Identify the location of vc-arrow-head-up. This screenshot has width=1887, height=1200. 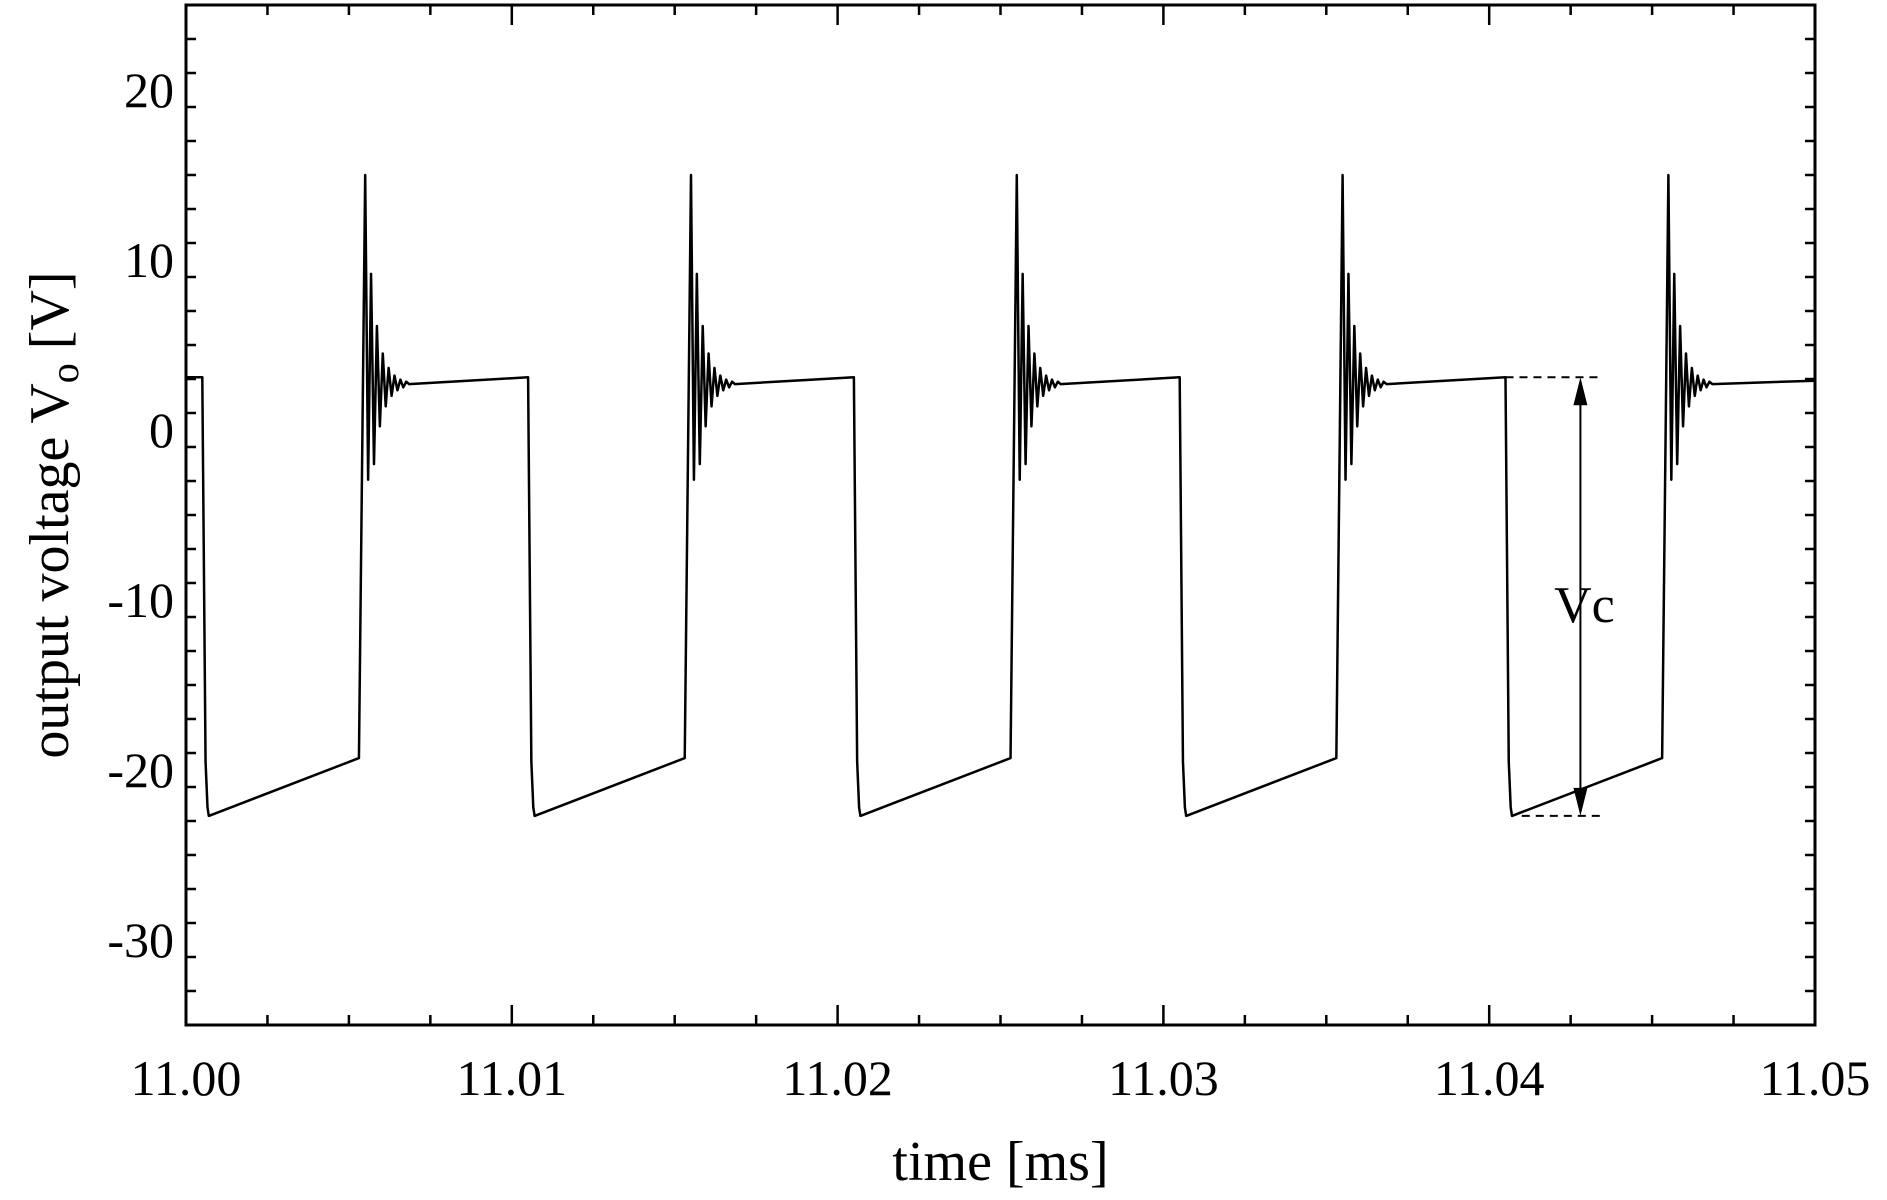
(1580, 391).